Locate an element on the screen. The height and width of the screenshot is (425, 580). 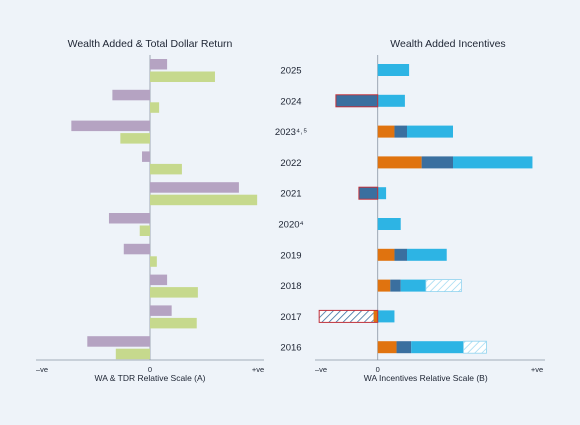
chart-a-x-label: WA & TDR Relative Scale (A) is located at coordinates (149, 378).